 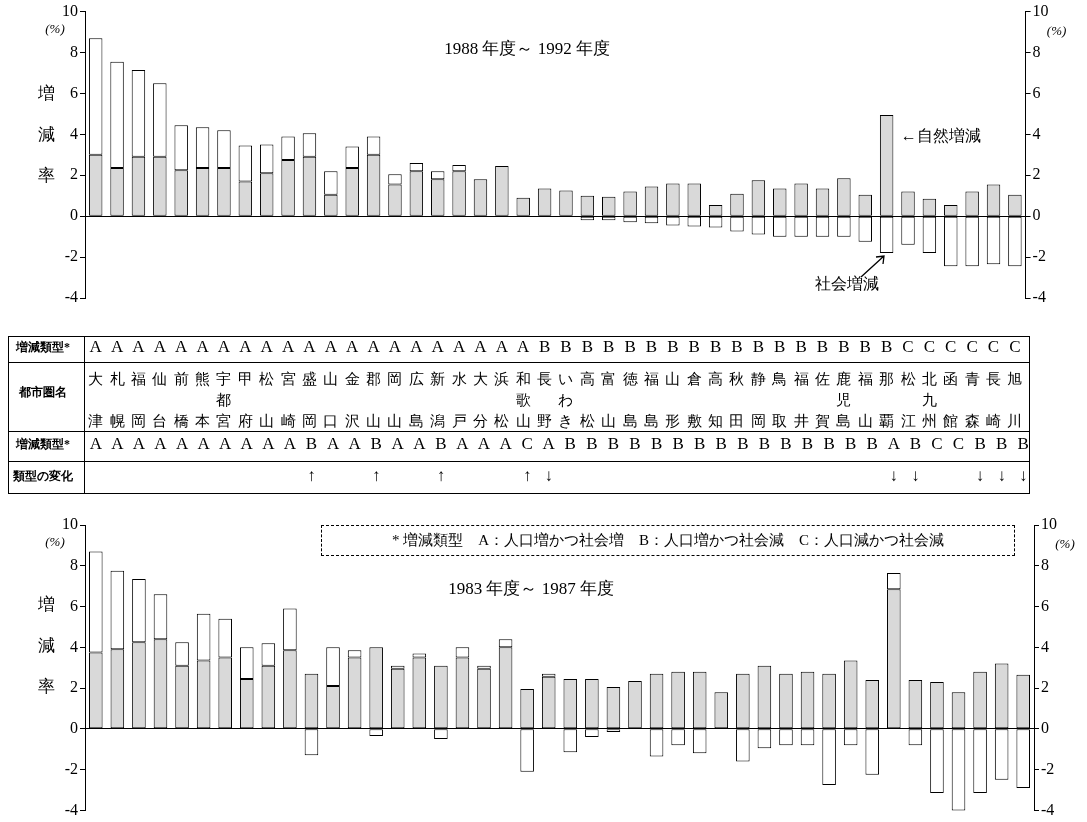 What do you see at coordinates (673, 400) in the screenshot?
I see `category-label: 山形` at bounding box center [673, 400].